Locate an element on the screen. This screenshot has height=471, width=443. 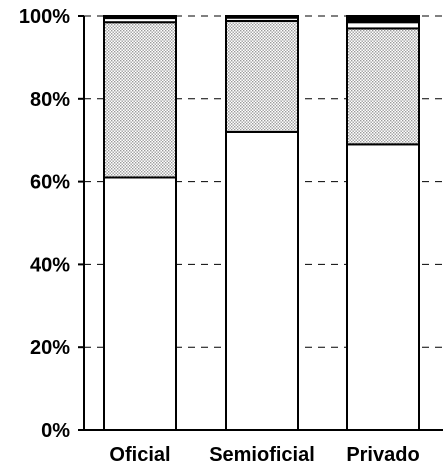
x-category-label-semioficial: Semioficial is located at coordinates (262, 455).